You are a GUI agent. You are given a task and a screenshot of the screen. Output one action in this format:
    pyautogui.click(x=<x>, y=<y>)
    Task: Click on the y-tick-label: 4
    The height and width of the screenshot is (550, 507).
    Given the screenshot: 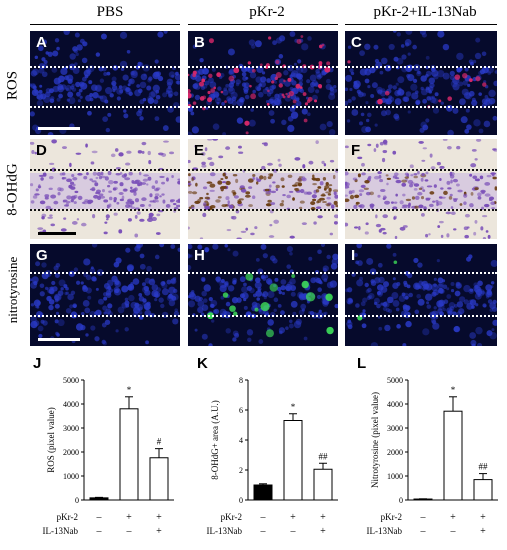 What is the action you would take?
    pyautogui.click(x=241, y=440)
    